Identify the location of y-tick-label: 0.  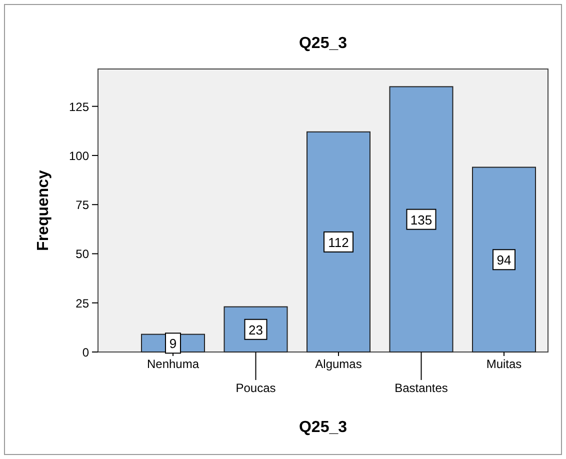
(86, 353).